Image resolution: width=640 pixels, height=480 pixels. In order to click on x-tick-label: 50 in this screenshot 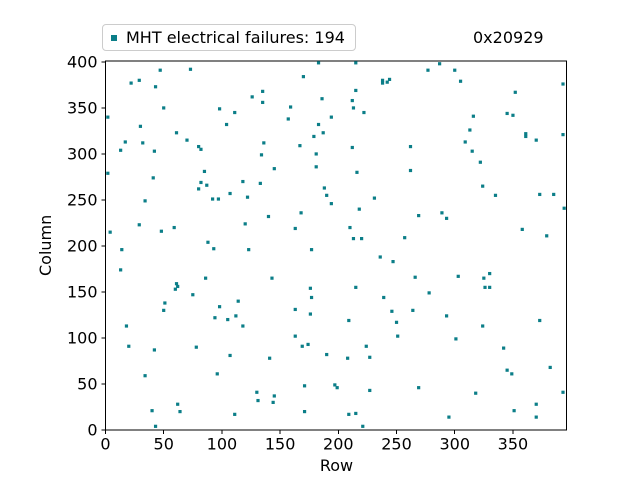, I will do `click(164, 444)`.